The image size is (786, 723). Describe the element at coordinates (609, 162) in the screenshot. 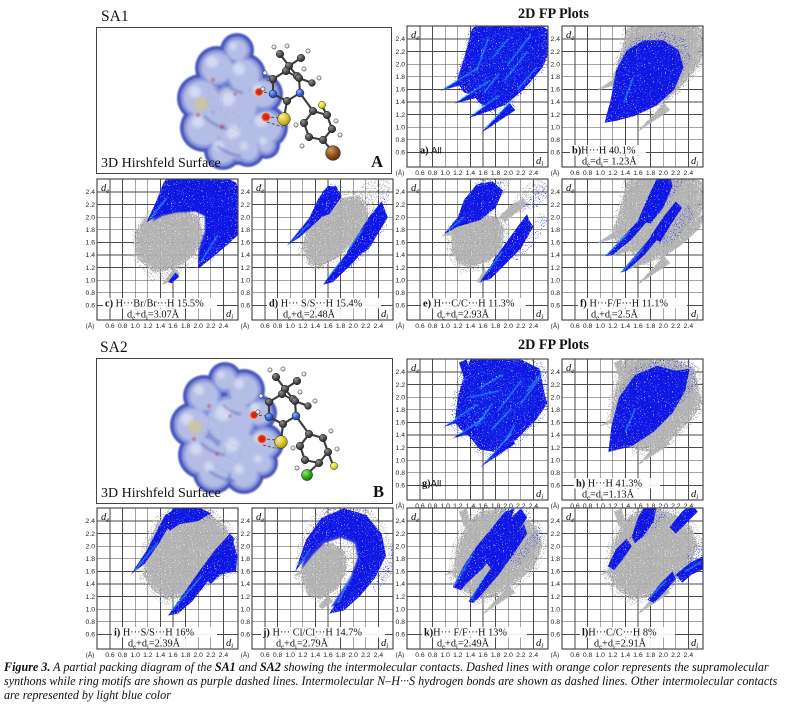

I see `svg-text: de=di= 1.23Å` at that location.